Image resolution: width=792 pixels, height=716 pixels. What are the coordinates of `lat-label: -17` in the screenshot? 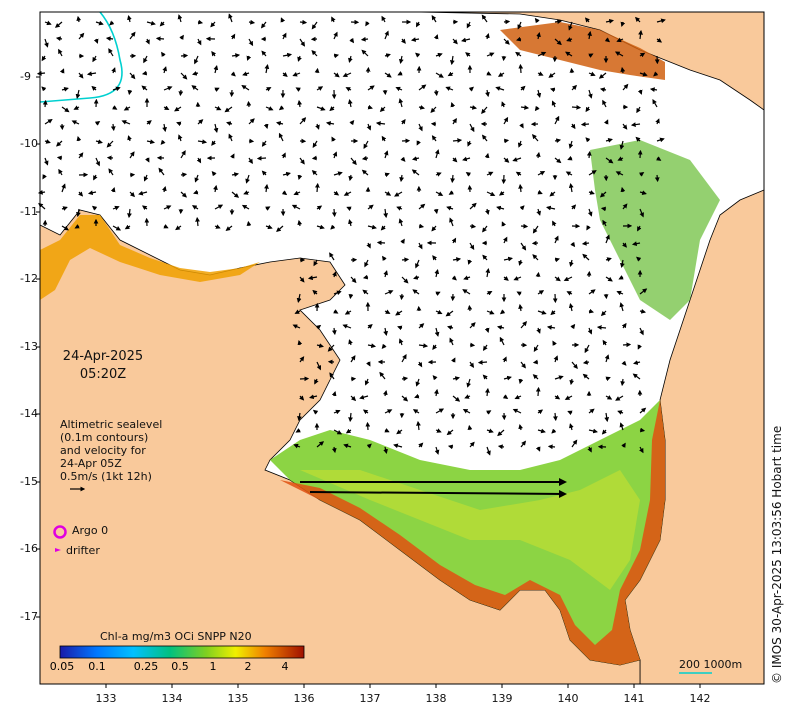 It's located at (29, 616).